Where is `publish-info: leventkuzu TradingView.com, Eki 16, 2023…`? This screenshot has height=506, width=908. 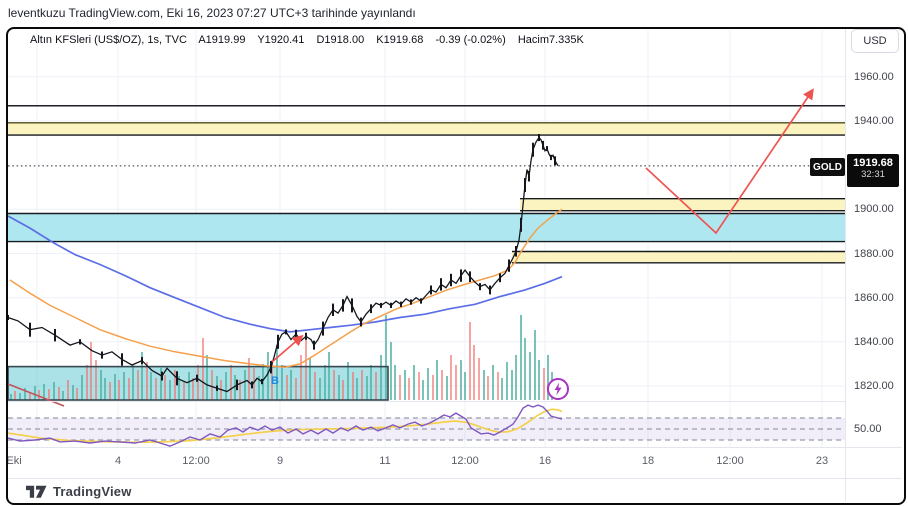 publish-info: leventkuzu TradingView.com, Eki 16, 2023… is located at coordinates (212, 13).